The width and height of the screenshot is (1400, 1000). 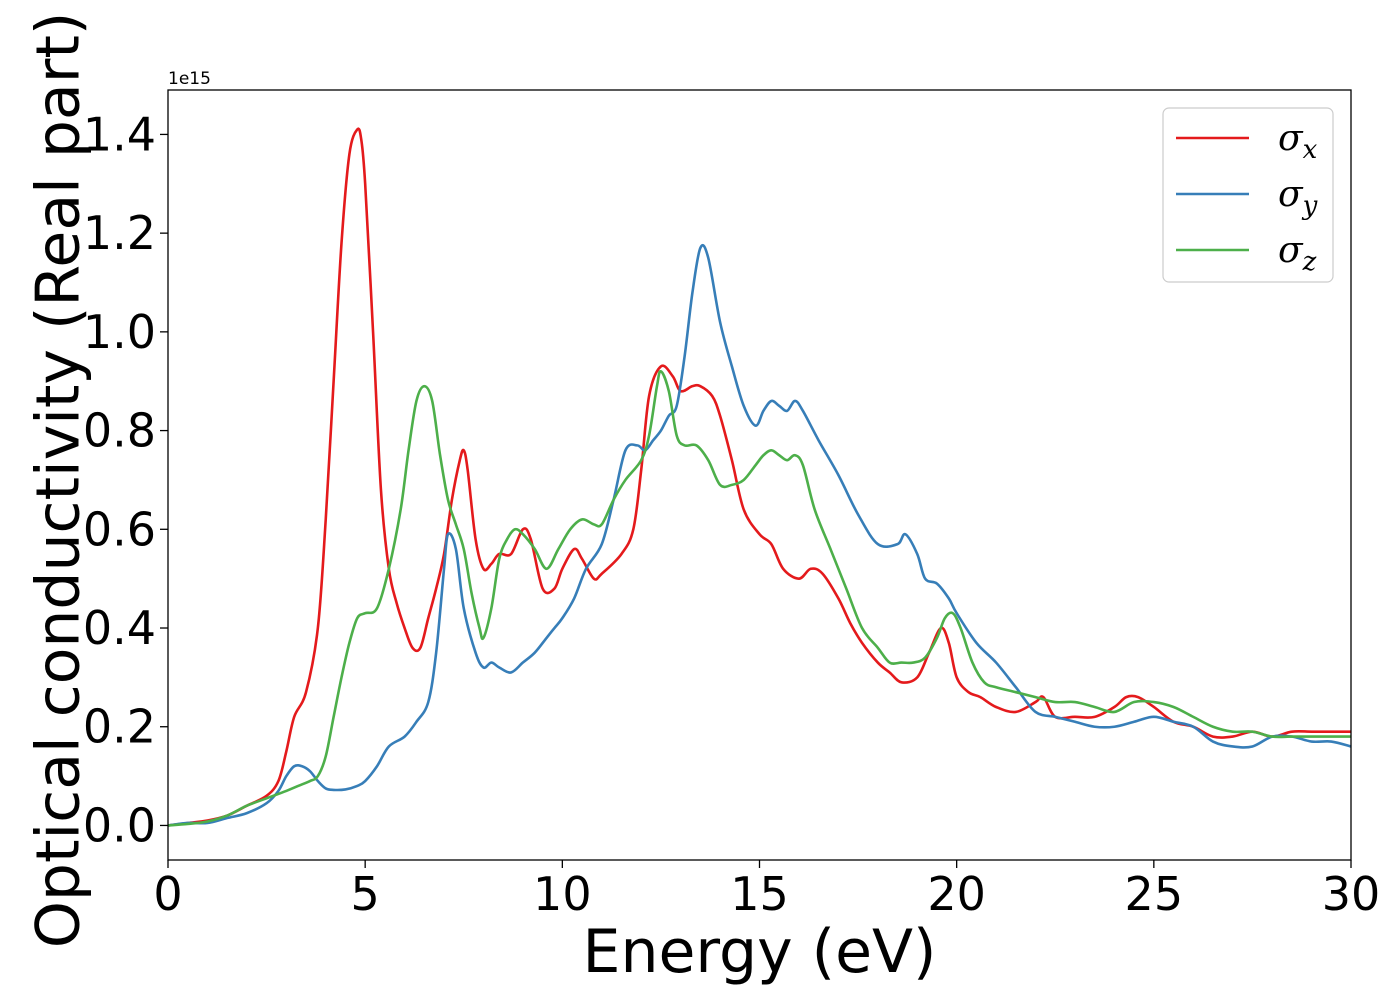 I want to click on y-tick-label: 0.4, so click(x=119, y=628).